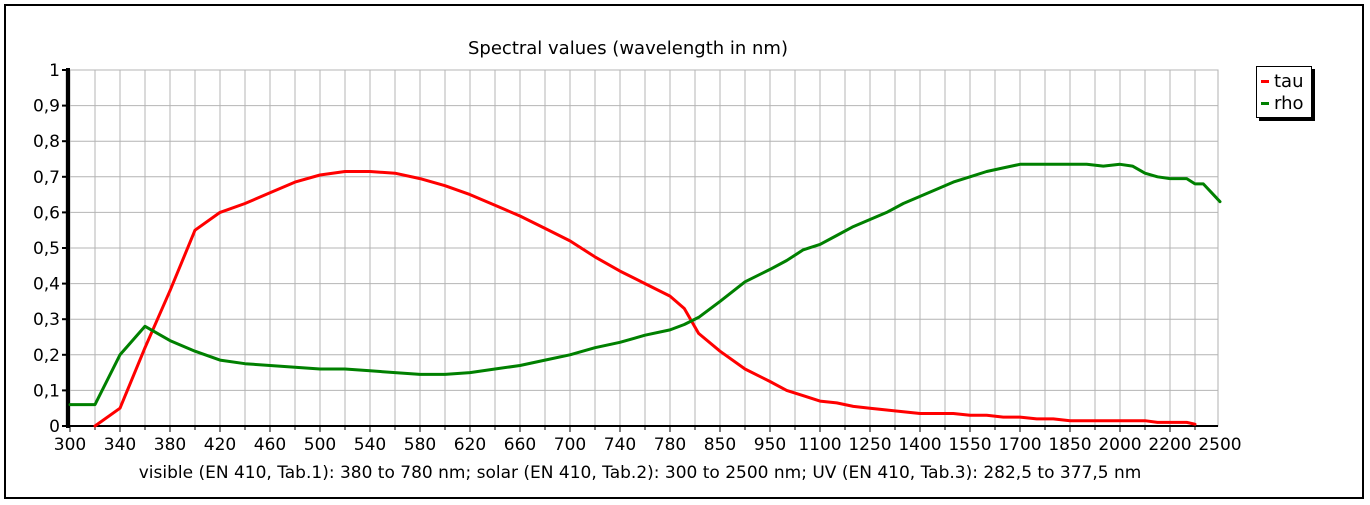  I want to click on x-tick-label: 420, so click(220, 445).